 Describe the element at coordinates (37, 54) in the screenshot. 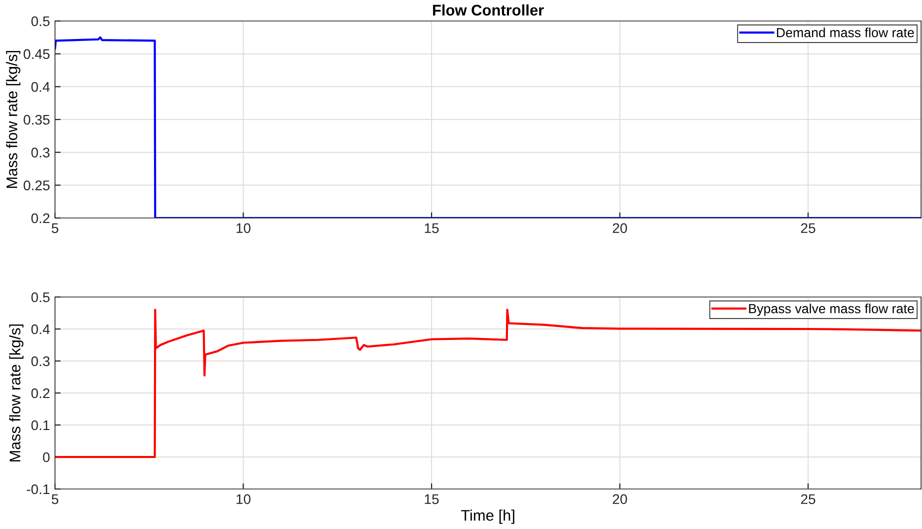

I see `y-tick-label: 0.45` at that location.